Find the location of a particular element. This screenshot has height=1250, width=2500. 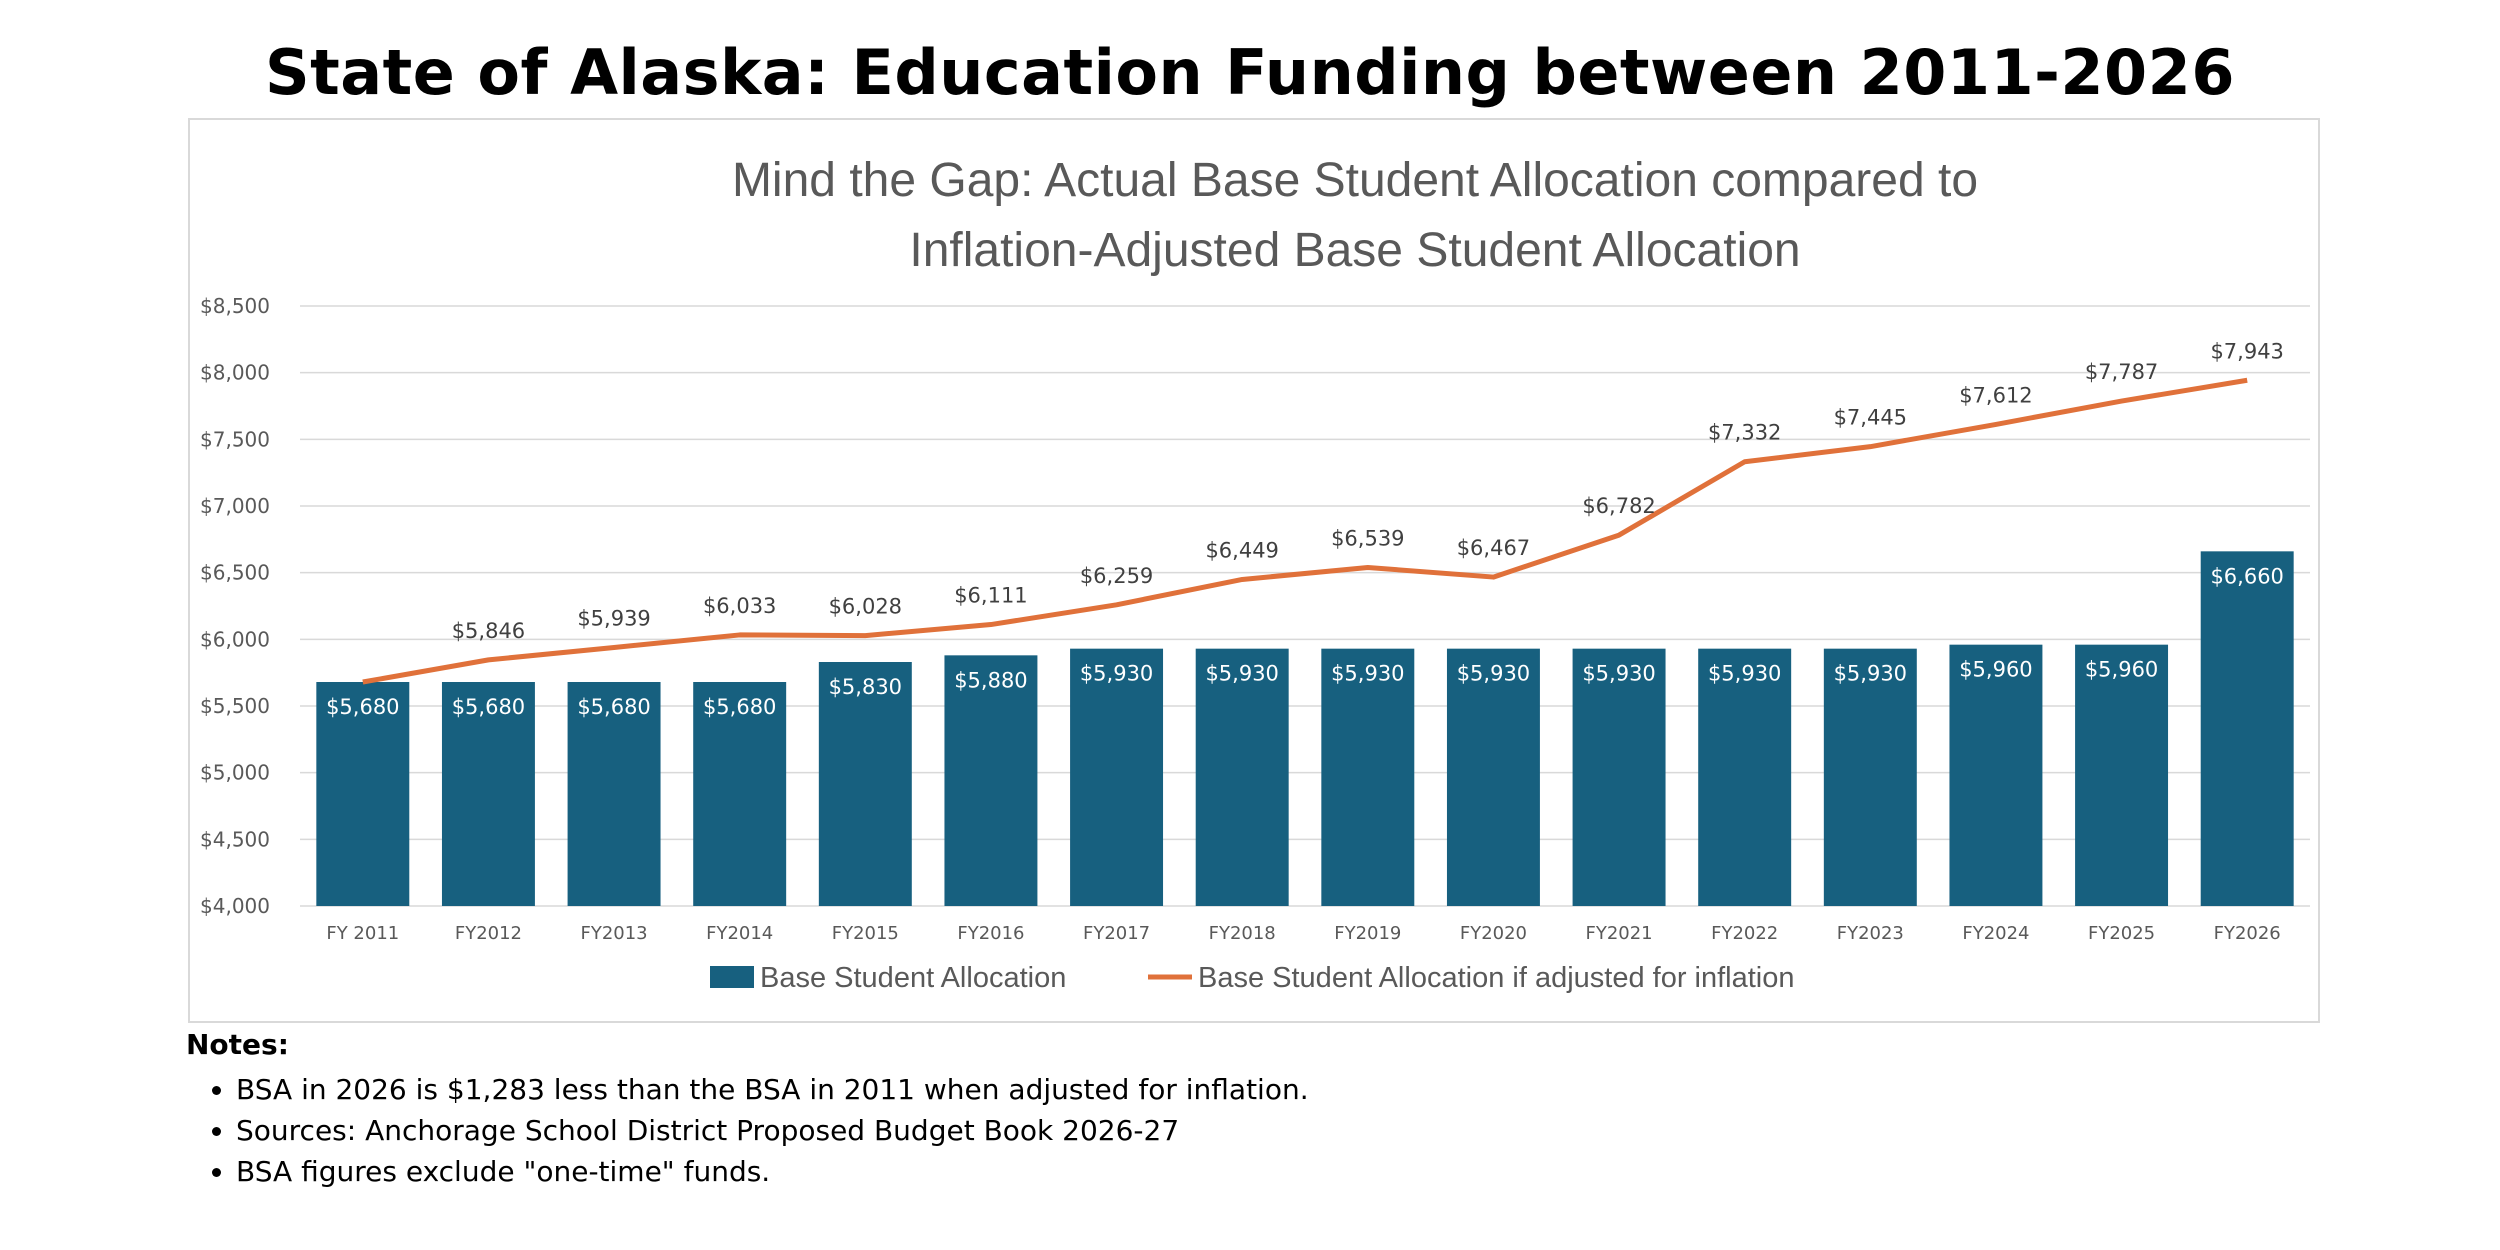

line-data-label: $7,943 is located at coordinates (2246, 351).